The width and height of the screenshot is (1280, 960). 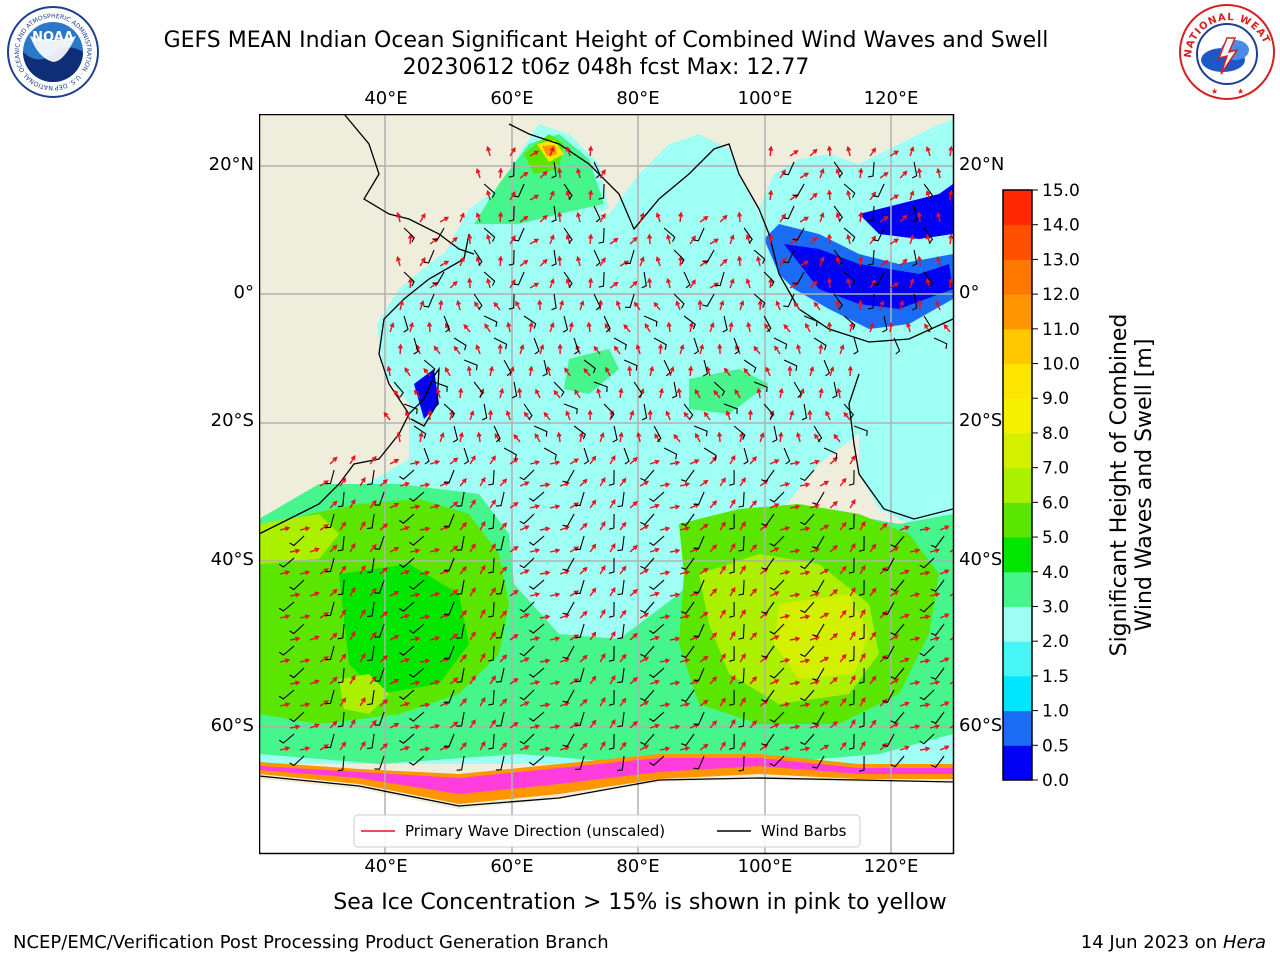 I want to click on lon-label-top: 80°E, so click(x=638, y=98).